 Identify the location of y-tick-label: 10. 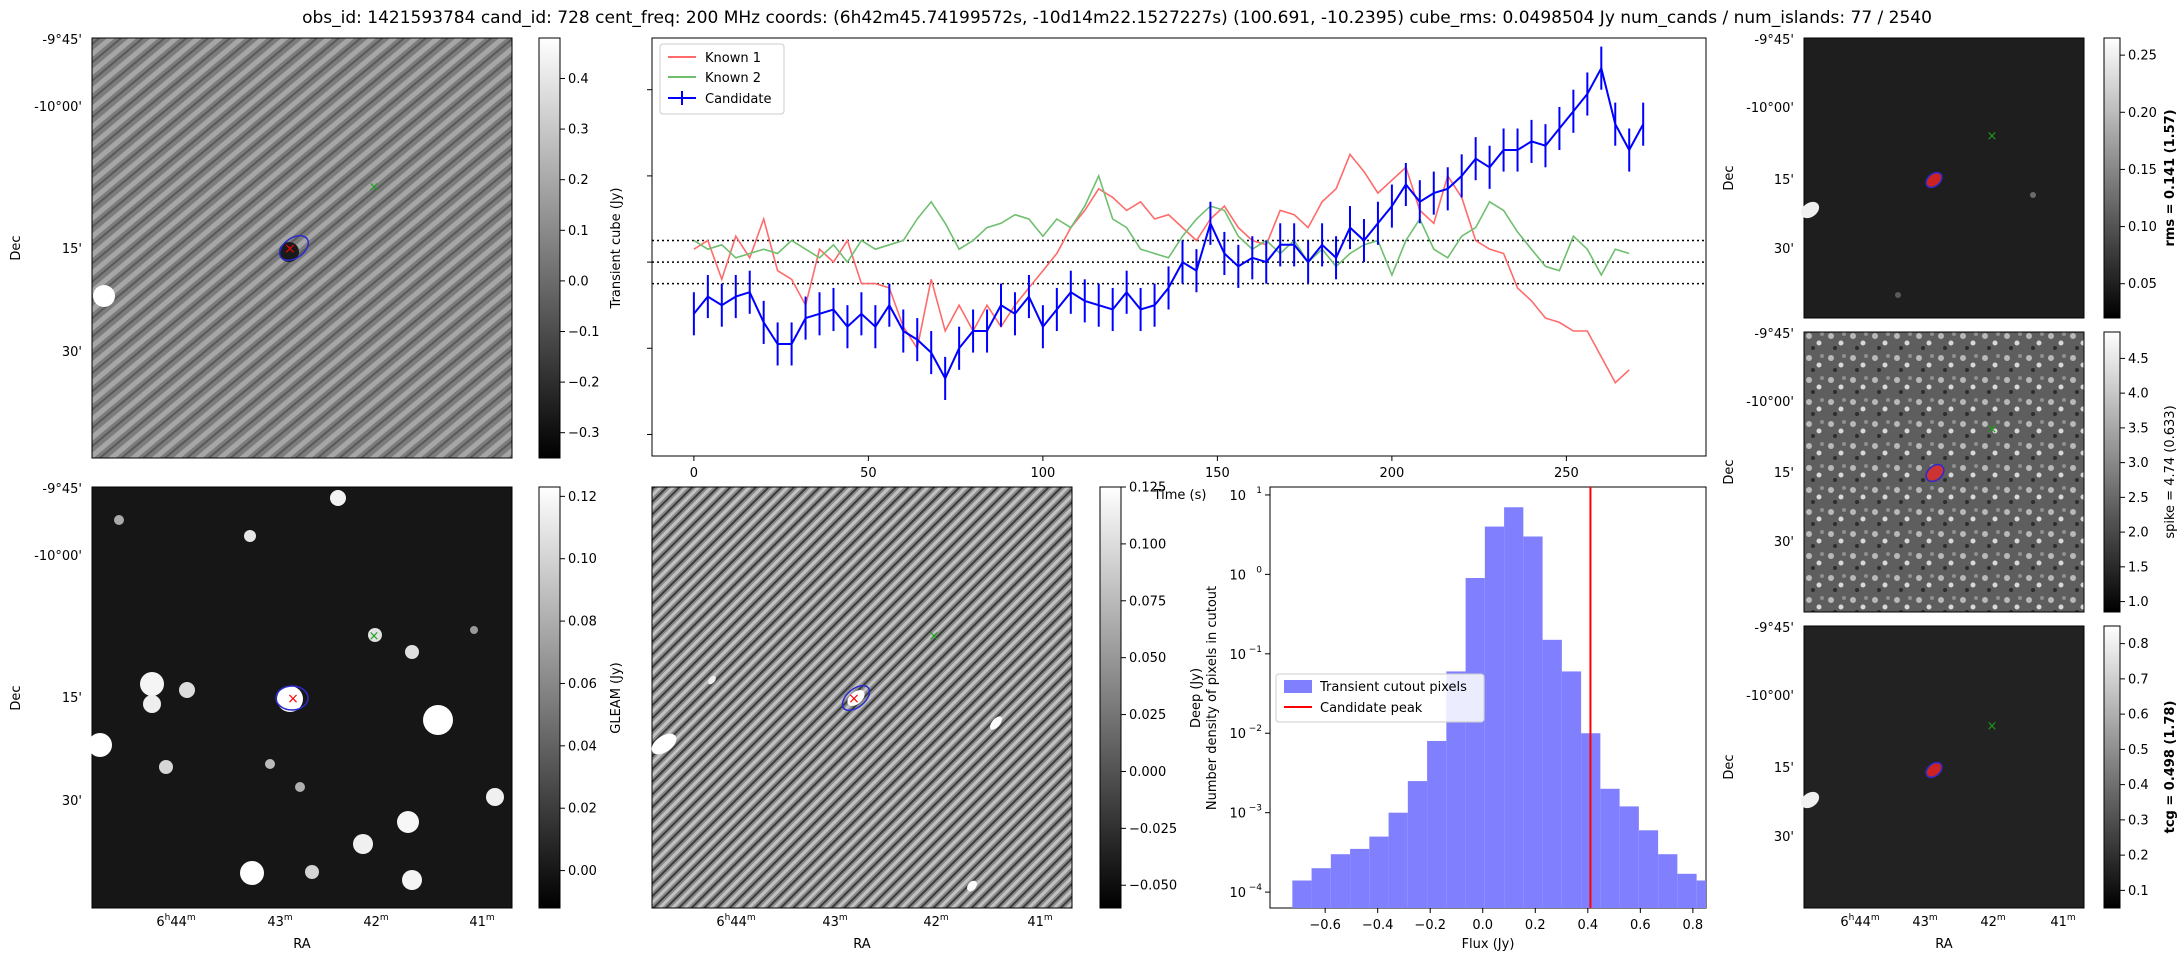
(1237, 496).